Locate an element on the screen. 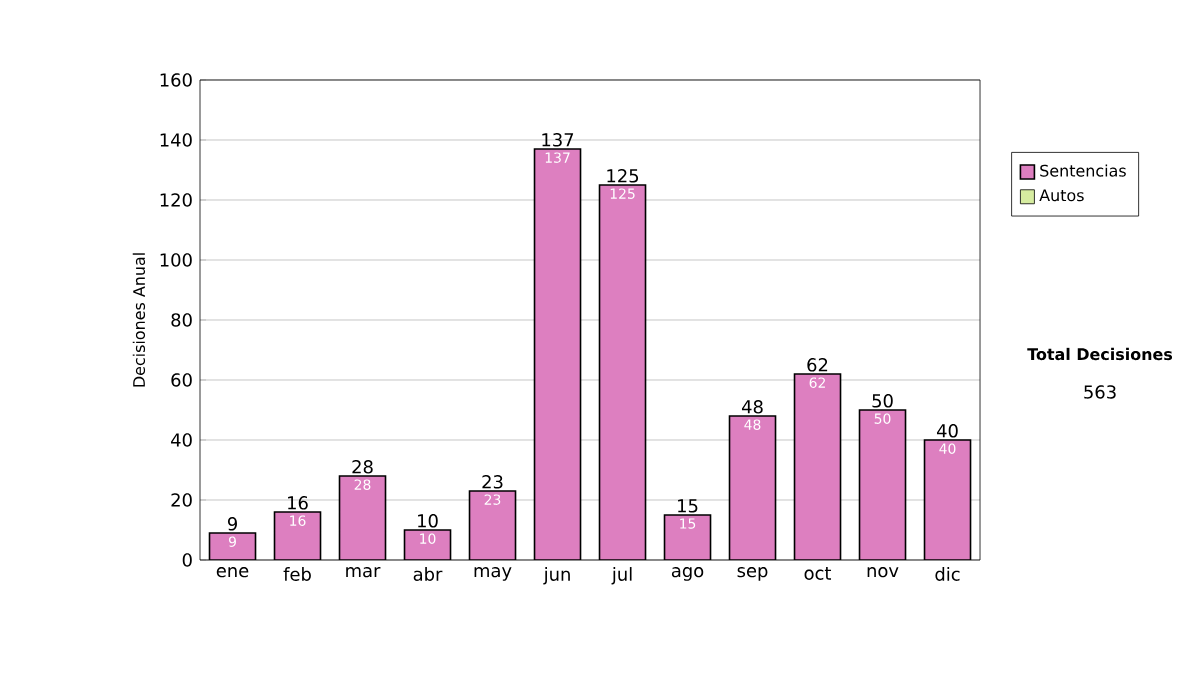 Image resolution: width=1200 pixels, height=680 pixels. x-tick-label: mar is located at coordinates (363, 572).